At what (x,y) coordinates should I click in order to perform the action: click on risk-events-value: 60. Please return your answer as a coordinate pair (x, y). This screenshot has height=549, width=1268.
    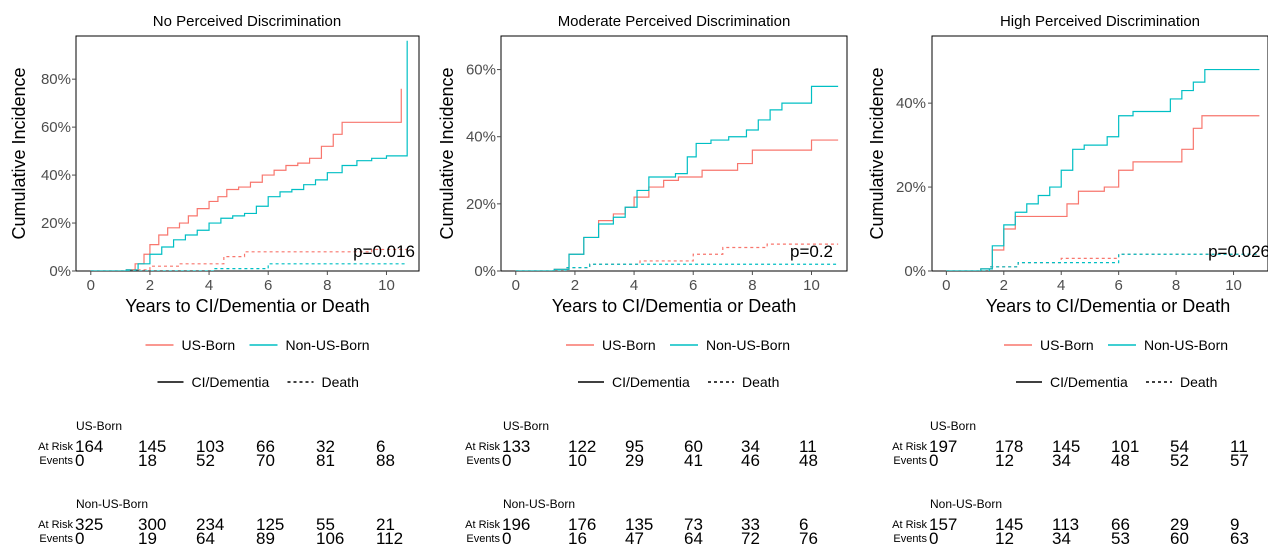
    Looking at the image, I should click on (1179, 538).